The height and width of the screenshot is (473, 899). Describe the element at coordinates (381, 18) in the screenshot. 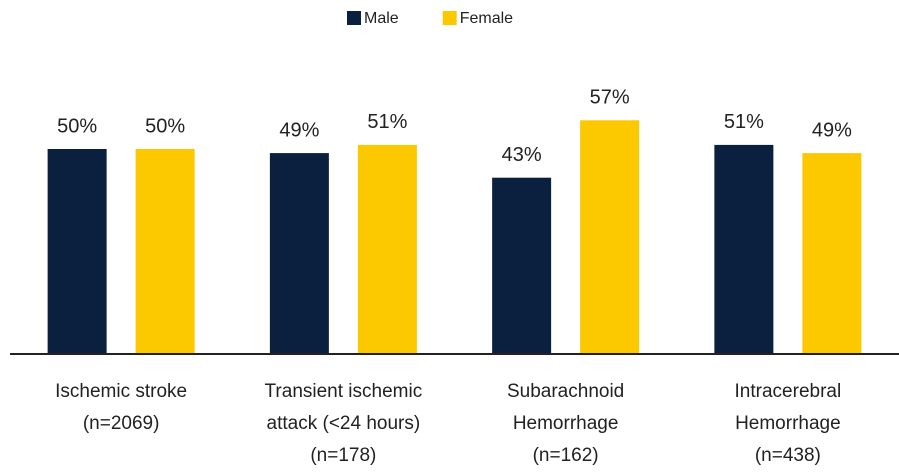

I see `legend-label: Male` at that location.